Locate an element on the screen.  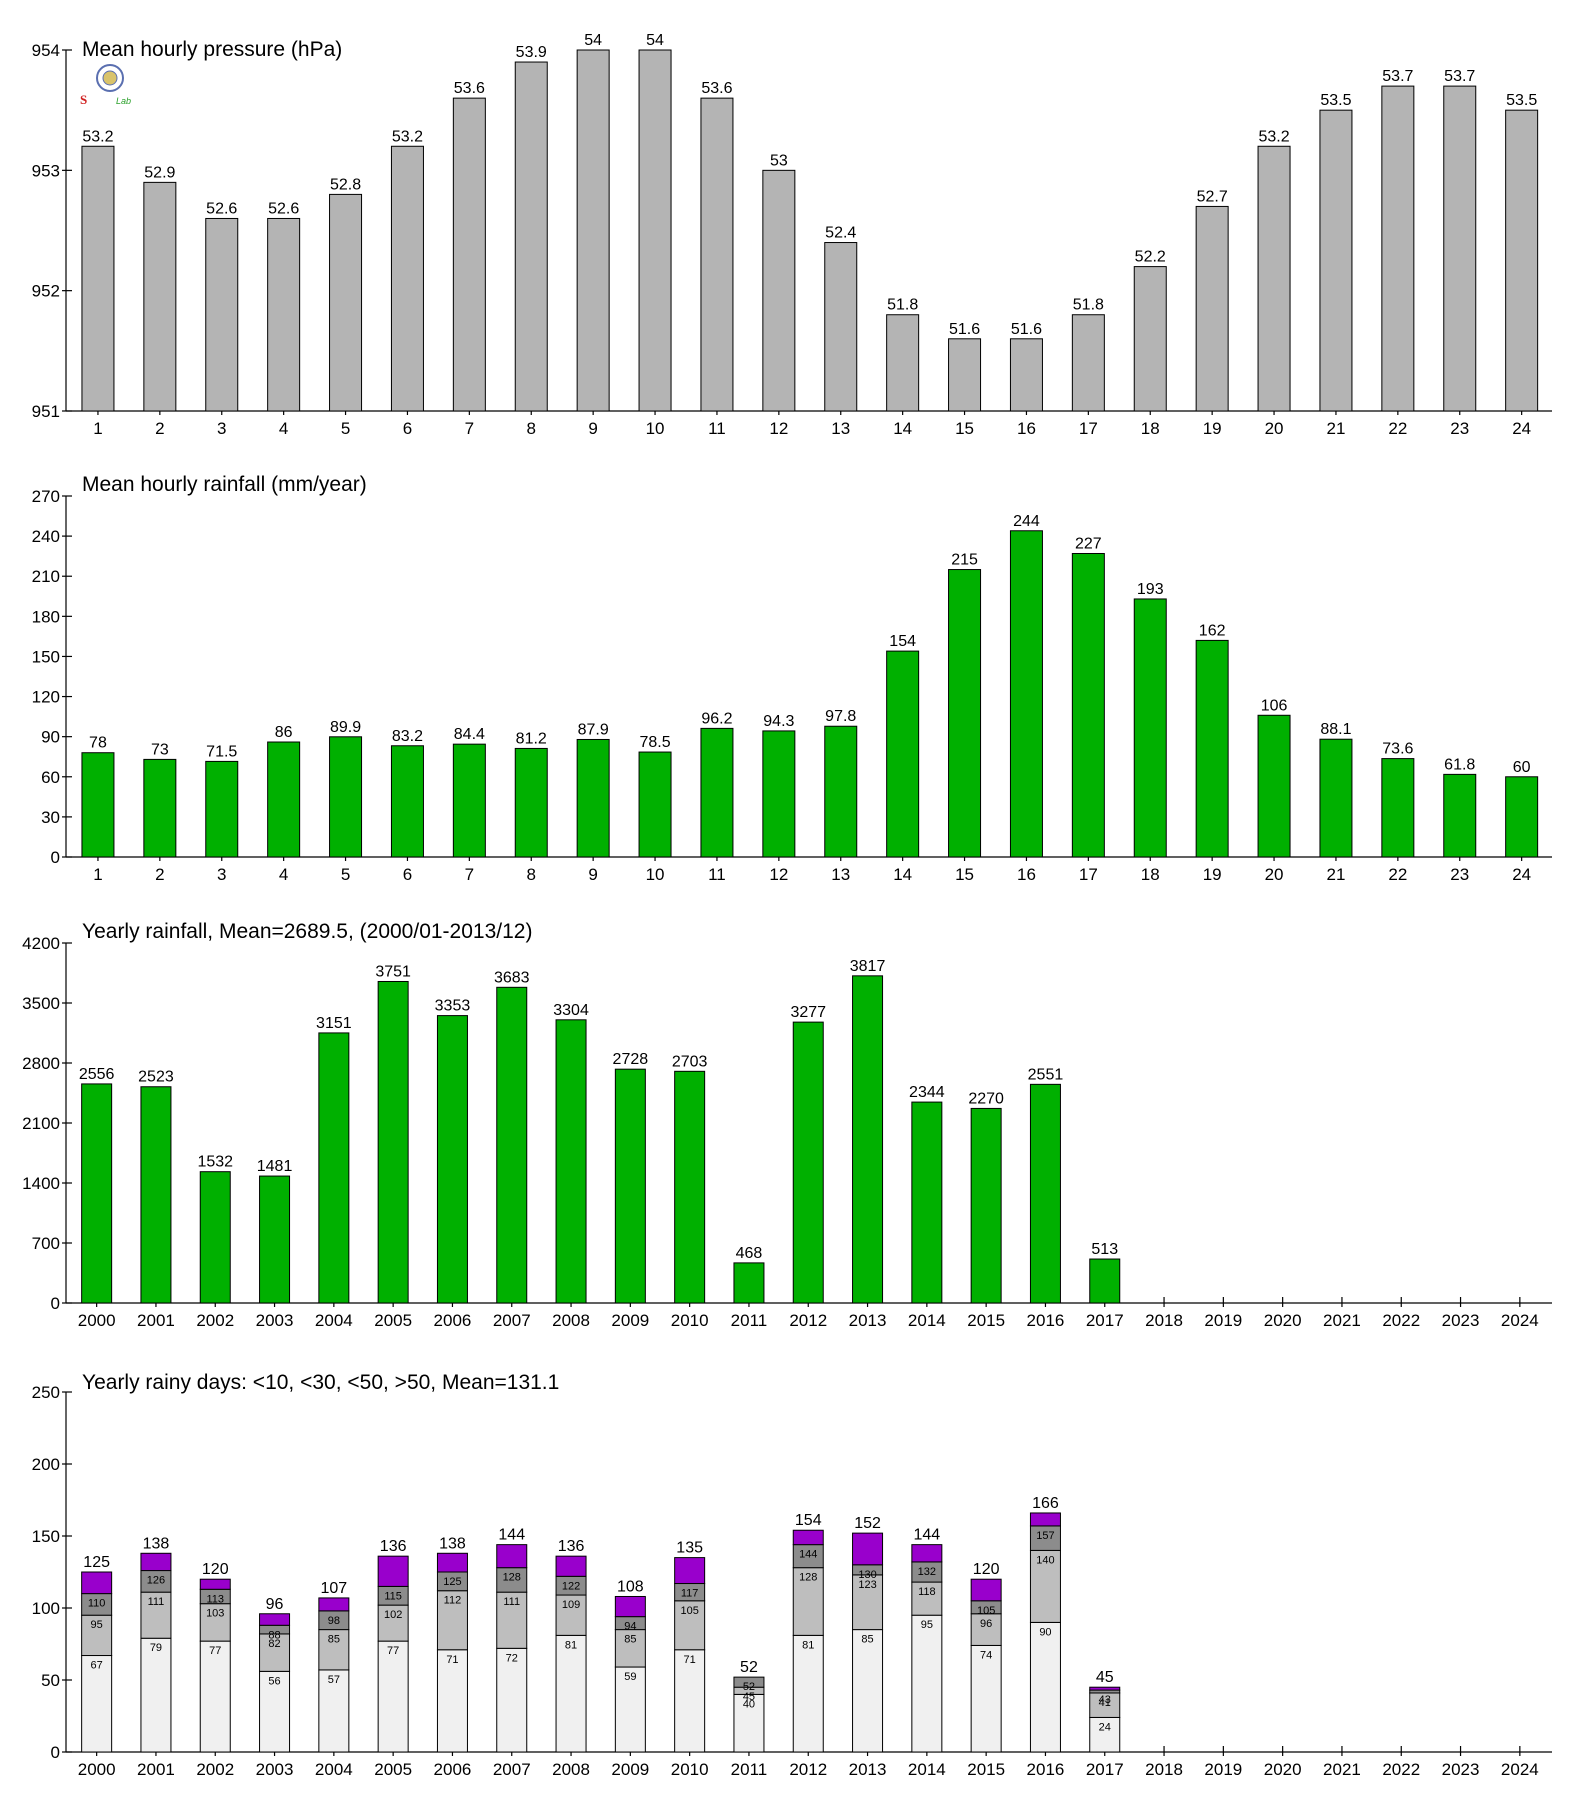
stack-segment-label: 67 is located at coordinates (97, 1666).